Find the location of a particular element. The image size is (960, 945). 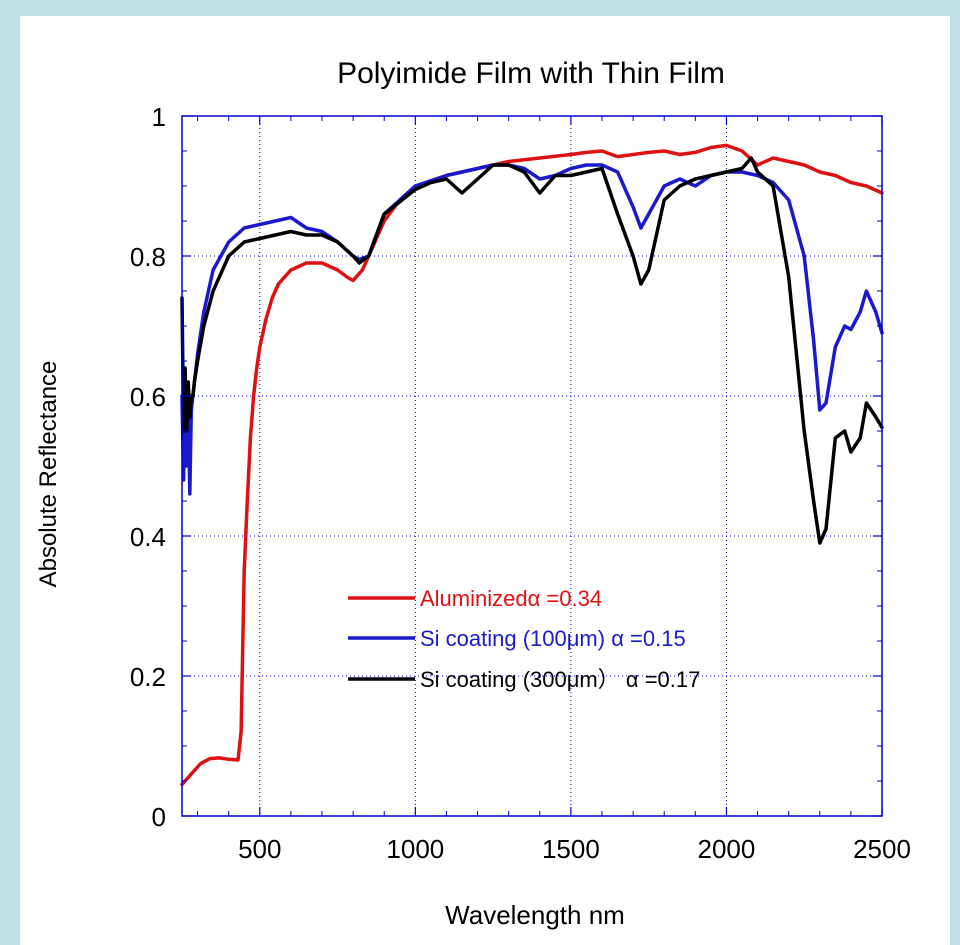

legend-label: Aluminizedα =0.34 is located at coordinates (511, 598).